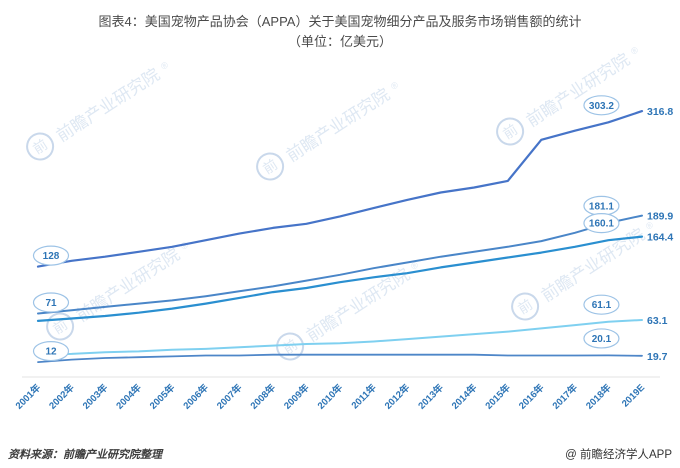  I want to click on value-bubble-text: 303.2, so click(601, 106).